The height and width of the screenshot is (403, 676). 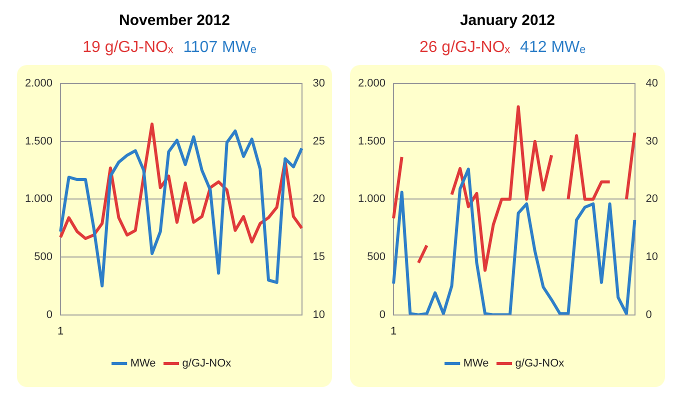 What do you see at coordinates (319, 141) in the screenshot?
I see `y2-tick-label: 25` at bounding box center [319, 141].